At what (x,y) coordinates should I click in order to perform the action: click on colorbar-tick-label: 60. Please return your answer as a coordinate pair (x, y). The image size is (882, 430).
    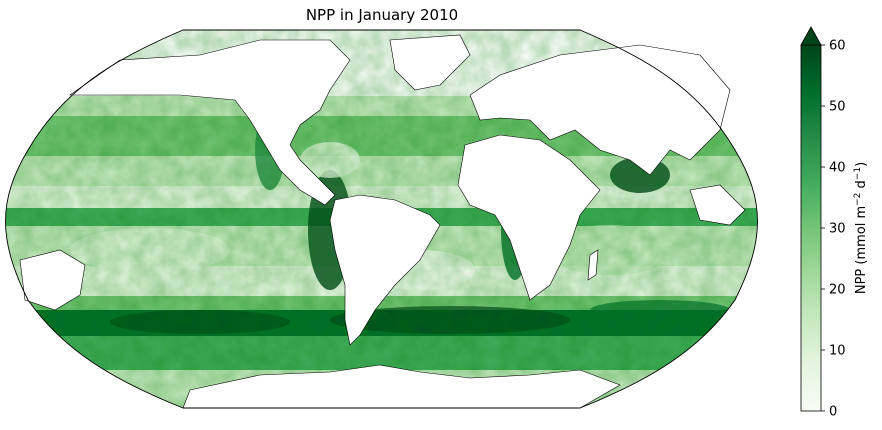
    Looking at the image, I should click on (837, 46).